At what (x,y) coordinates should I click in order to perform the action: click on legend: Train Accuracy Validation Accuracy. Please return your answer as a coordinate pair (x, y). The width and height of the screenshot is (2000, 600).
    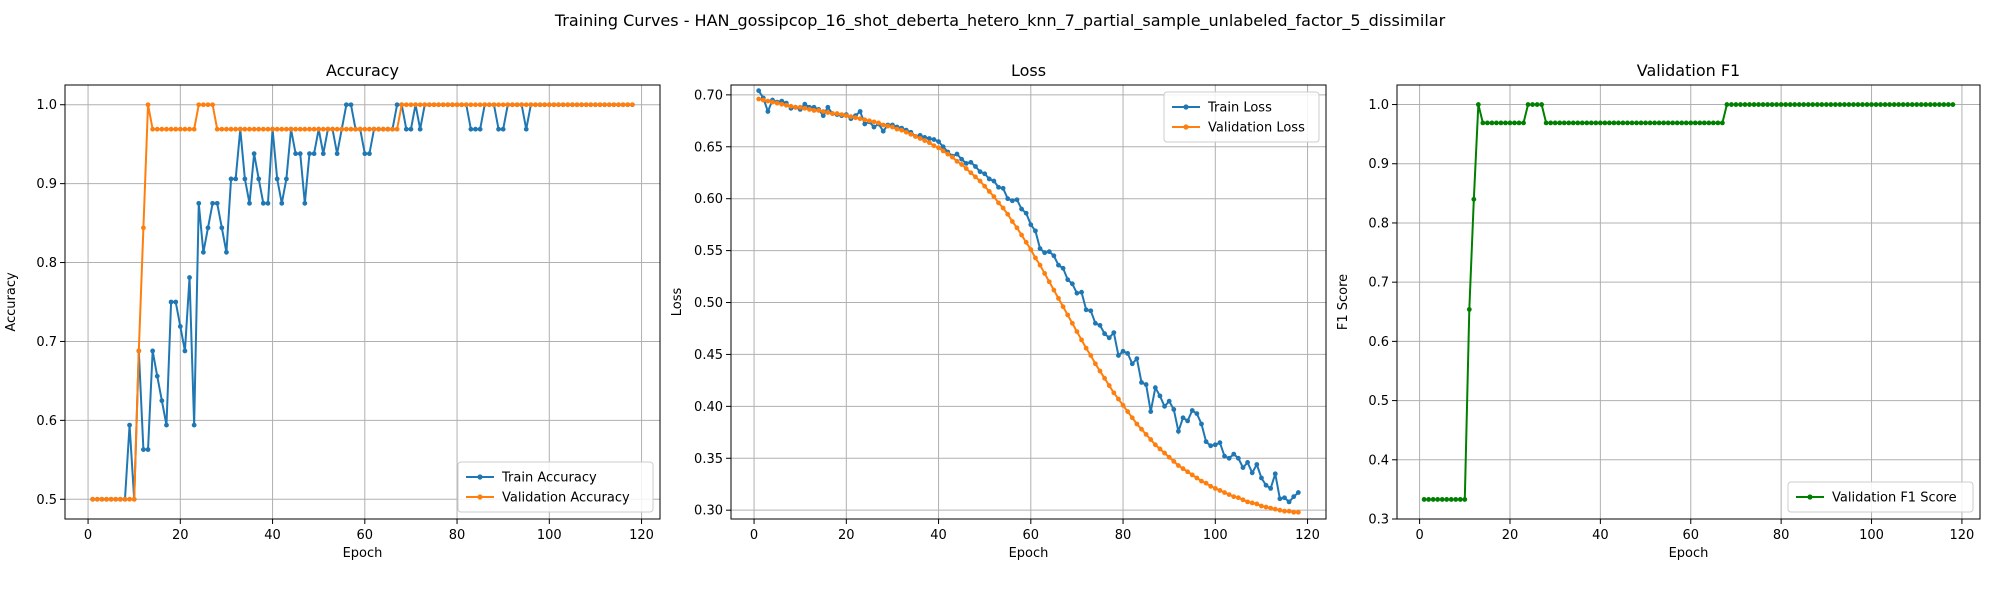
    Looking at the image, I should click on (555, 487).